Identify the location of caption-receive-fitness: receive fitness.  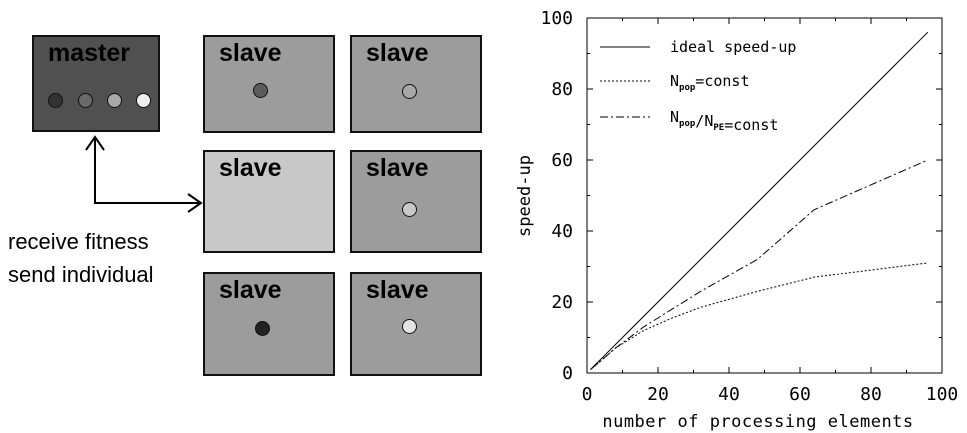
(78, 241).